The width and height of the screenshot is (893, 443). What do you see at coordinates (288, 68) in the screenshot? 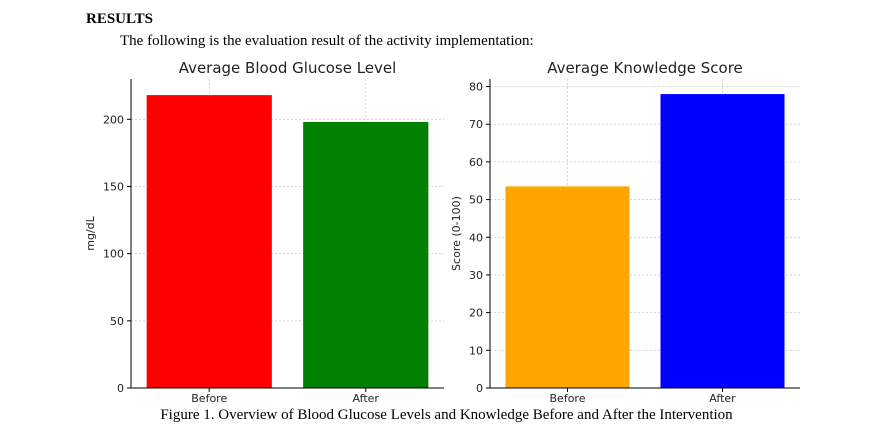
I see `chart-title: Average Blood Glucose Level` at bounding box center [288, 68].